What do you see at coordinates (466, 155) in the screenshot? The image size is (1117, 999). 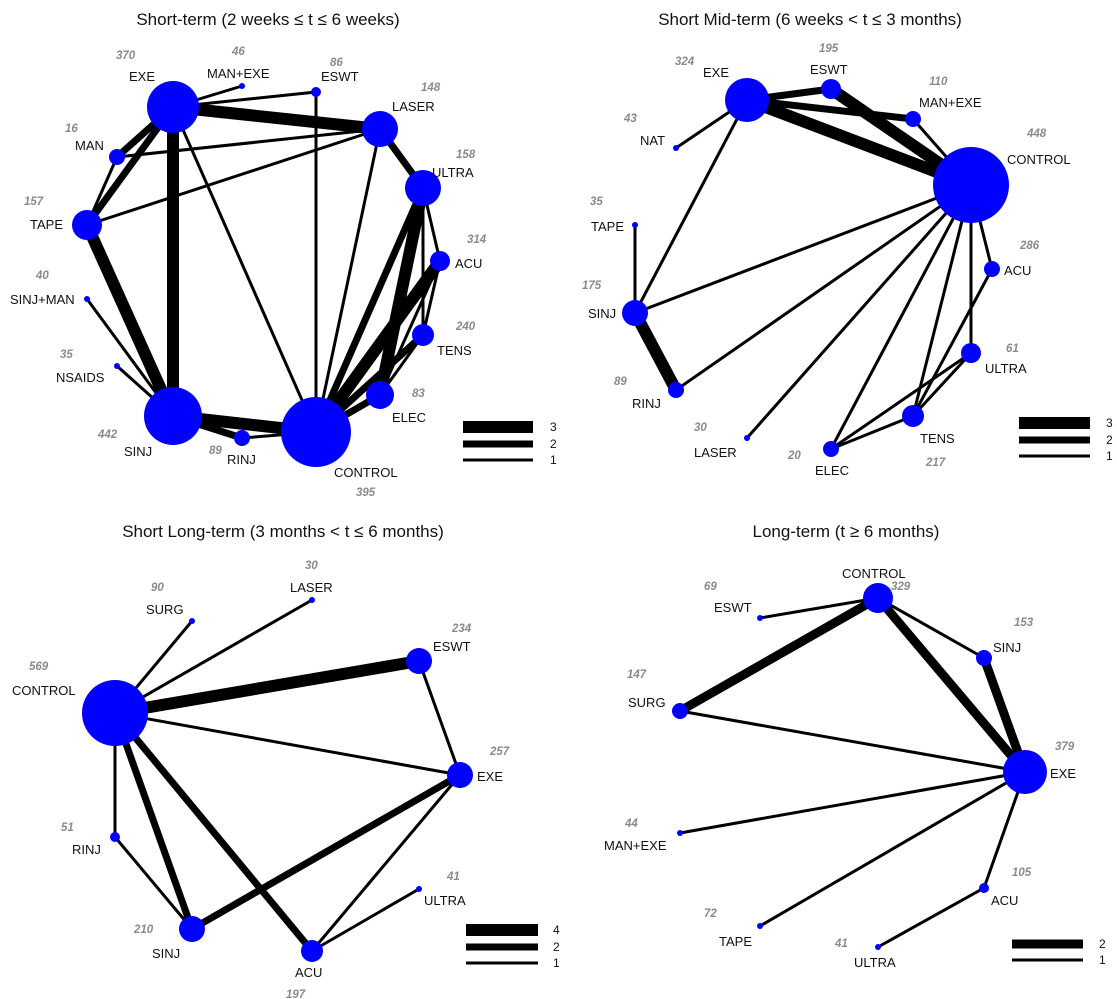 I see `node-count-ultra: 158` at bounding box center [466, 155].